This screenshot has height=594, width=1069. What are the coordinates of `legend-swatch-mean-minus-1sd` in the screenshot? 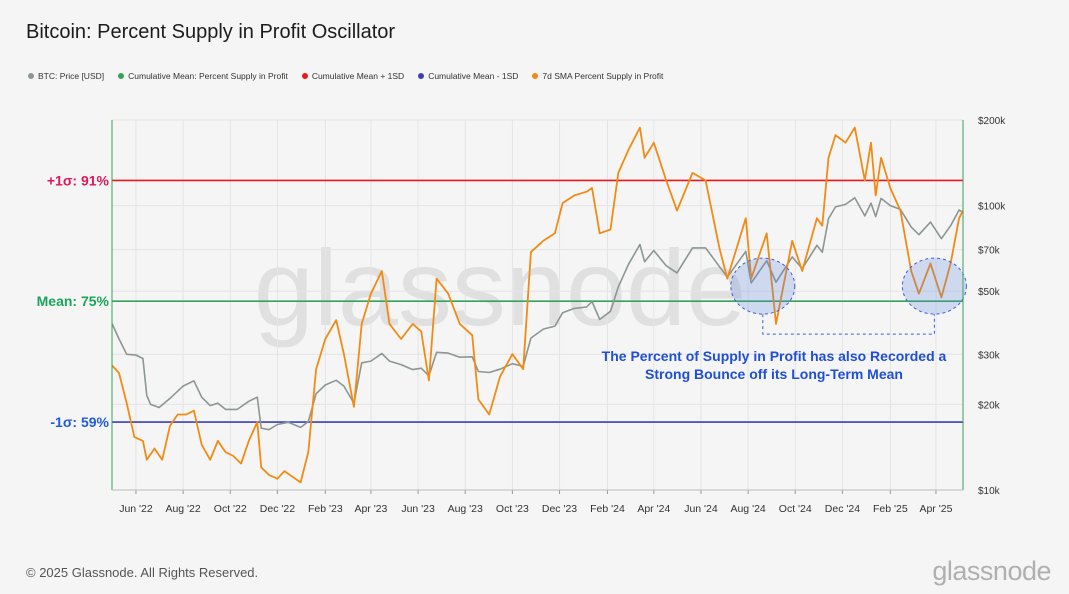 It's located at (421, 76).